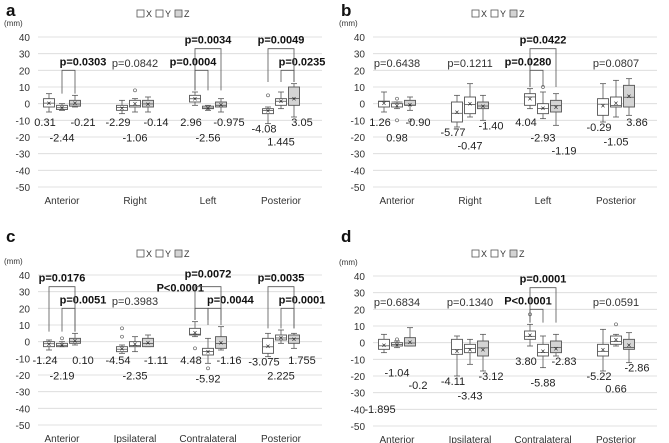 This screenshot has width=669, height=443. What do you see at coordinates (616, 303) in the screenshot?
I see `p-value-label: p=0.0591` at bounding box center [616, 303].